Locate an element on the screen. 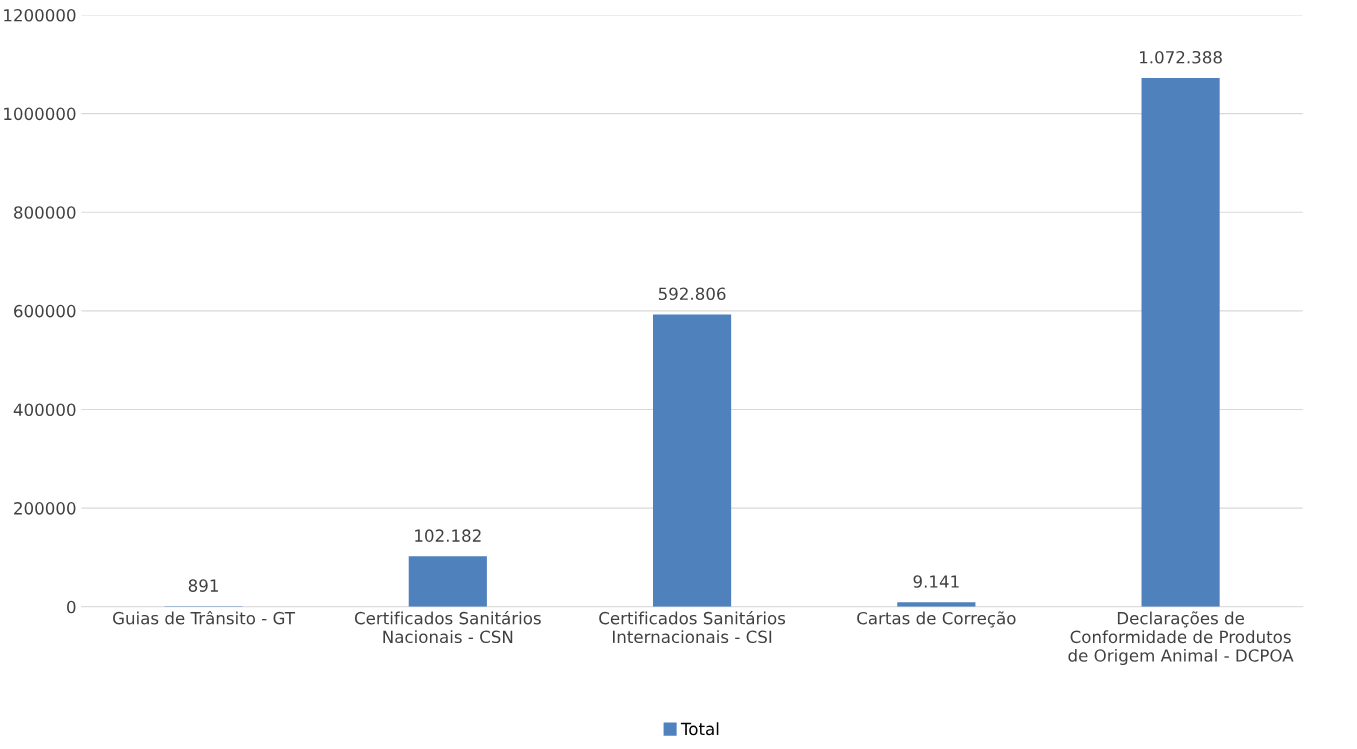  data-label: 1.072.388 is located at coordinates (1181, 57).